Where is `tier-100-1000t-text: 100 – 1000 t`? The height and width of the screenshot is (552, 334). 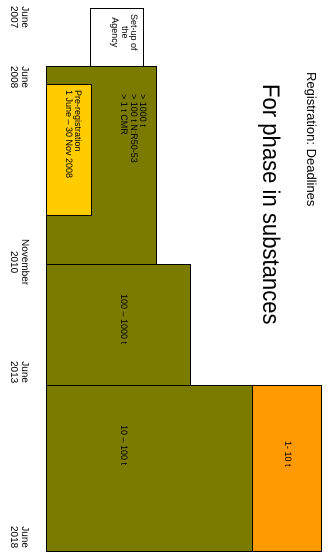
tier-100-1000t-text: 100 – 1000 t is located at coordinates (124, 319).